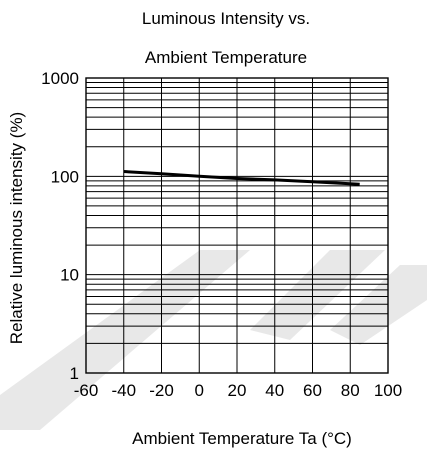 The width and height of the screenshot is (427, 451). What do you see at coordinates (199, 390) in the screenshot?
I see `x-tick-label: 0` at bounding box center [199, 390].